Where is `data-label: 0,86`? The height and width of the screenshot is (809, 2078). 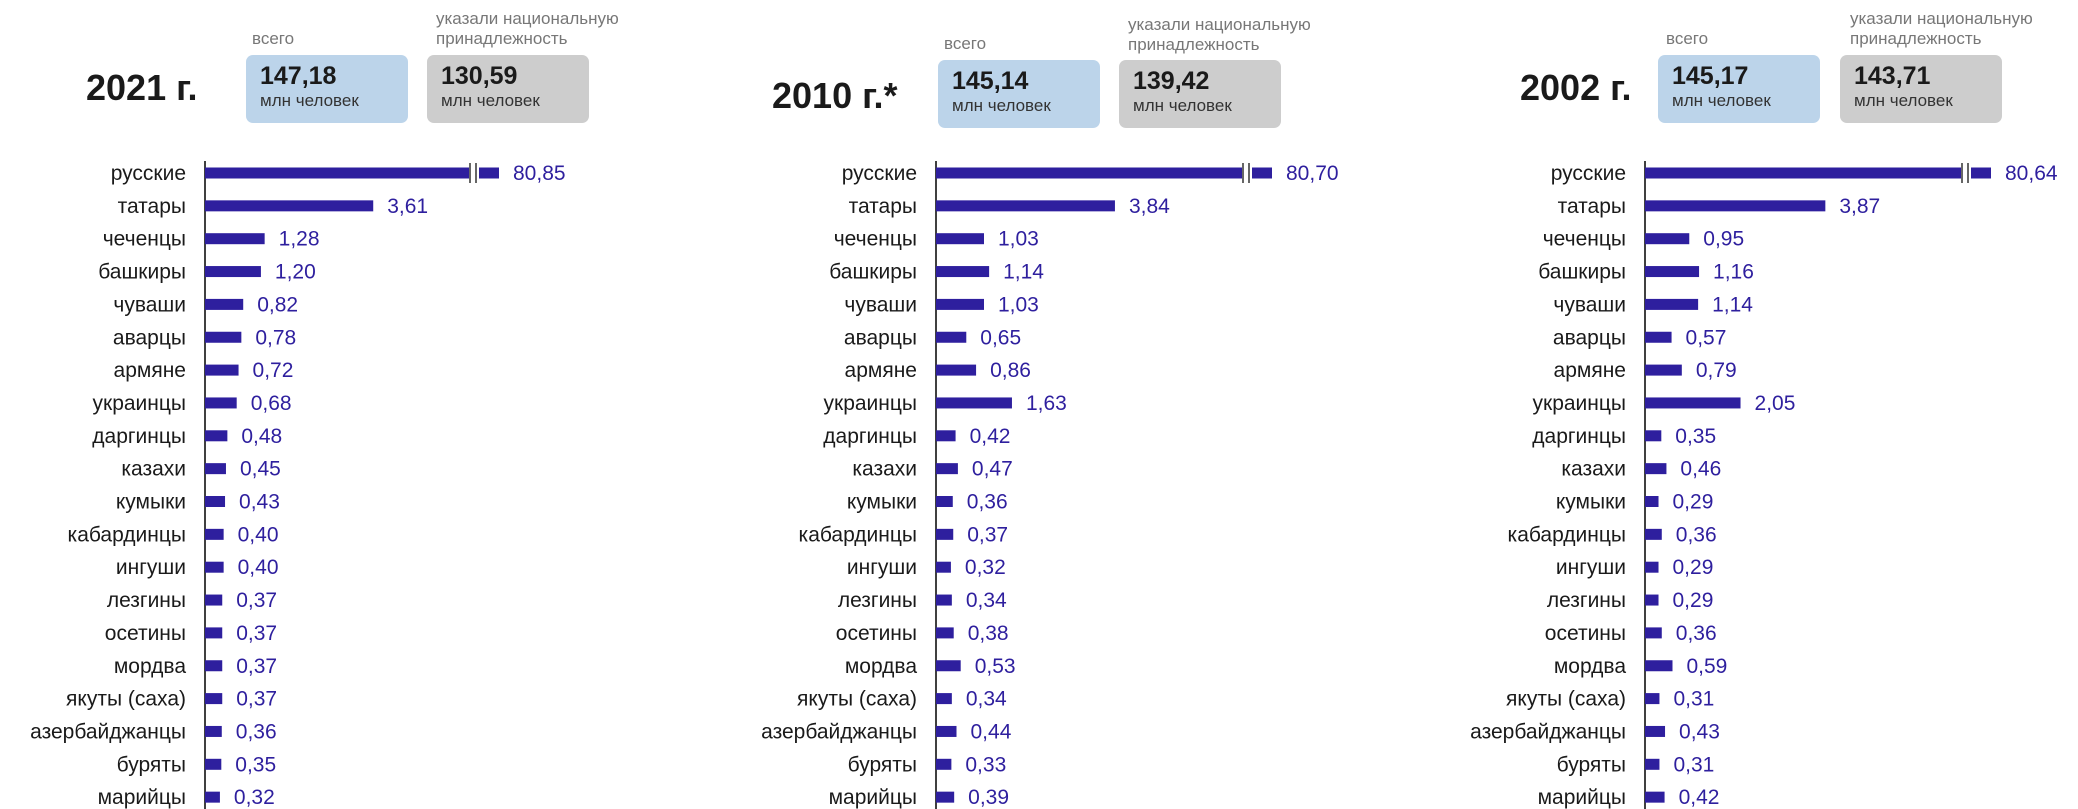 data-label: 0,86 is located at coordinates (1010, 370).